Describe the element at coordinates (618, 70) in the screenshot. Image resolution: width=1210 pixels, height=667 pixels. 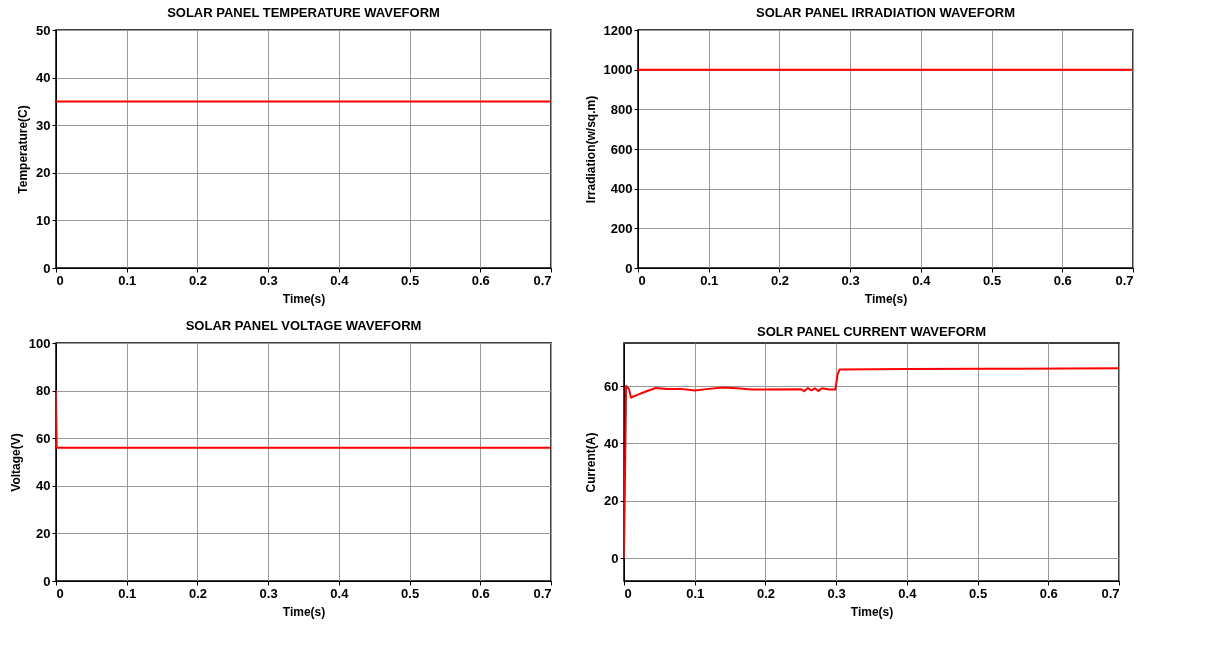
I see `y-tick-label: 1000` at that location.